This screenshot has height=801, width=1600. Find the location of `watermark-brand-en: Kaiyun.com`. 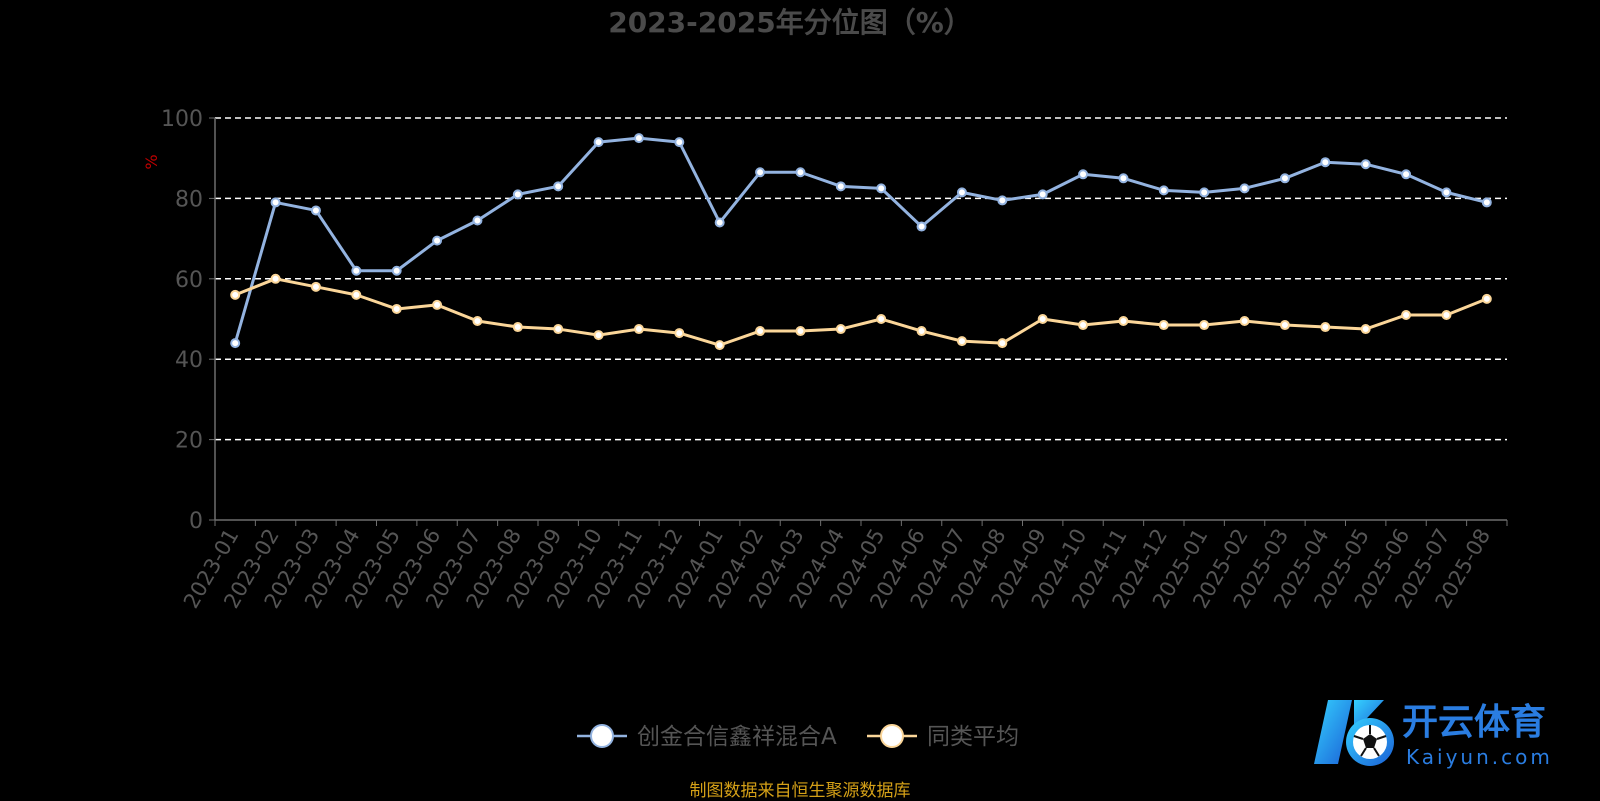

watermark-brand-en: Kaiyun.com is located at coordinates (1479, 757).